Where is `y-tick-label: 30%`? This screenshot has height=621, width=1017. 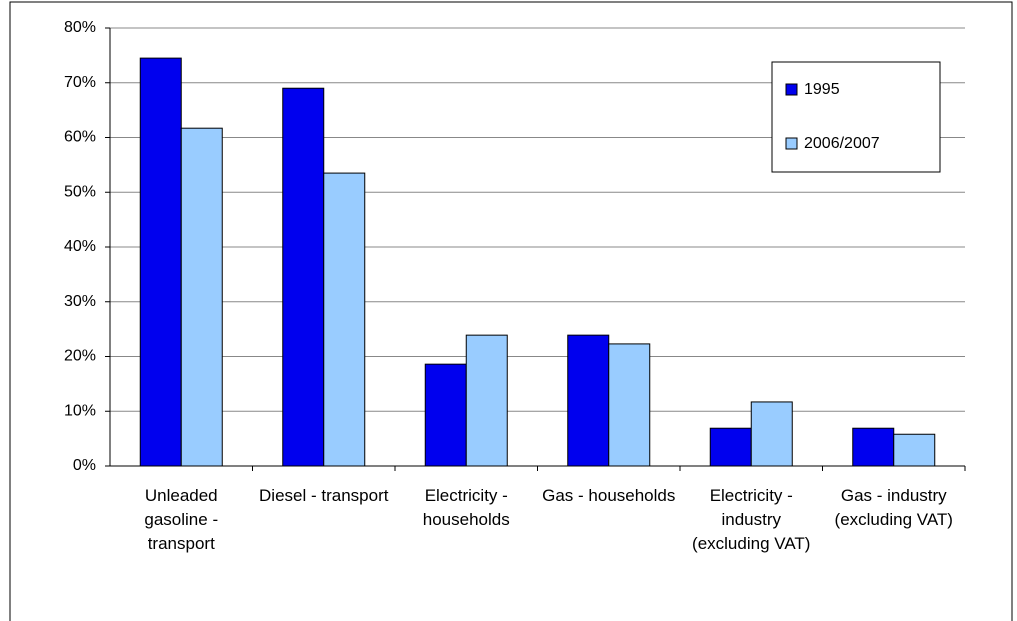 y-tick-label: 30% is located at coordinates (80, 301).